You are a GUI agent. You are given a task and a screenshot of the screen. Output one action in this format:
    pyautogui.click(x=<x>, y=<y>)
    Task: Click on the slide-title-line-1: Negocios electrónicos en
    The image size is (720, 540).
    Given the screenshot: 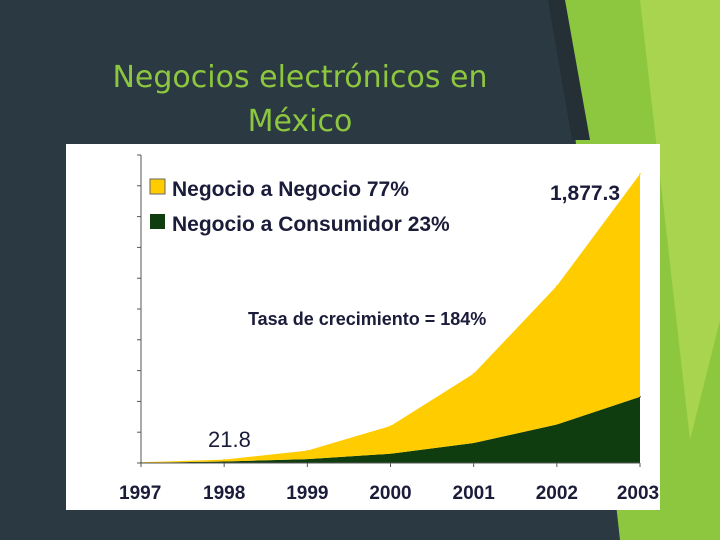 What is the action you would take?
    pyautogui.click(x=300, y=77)
    